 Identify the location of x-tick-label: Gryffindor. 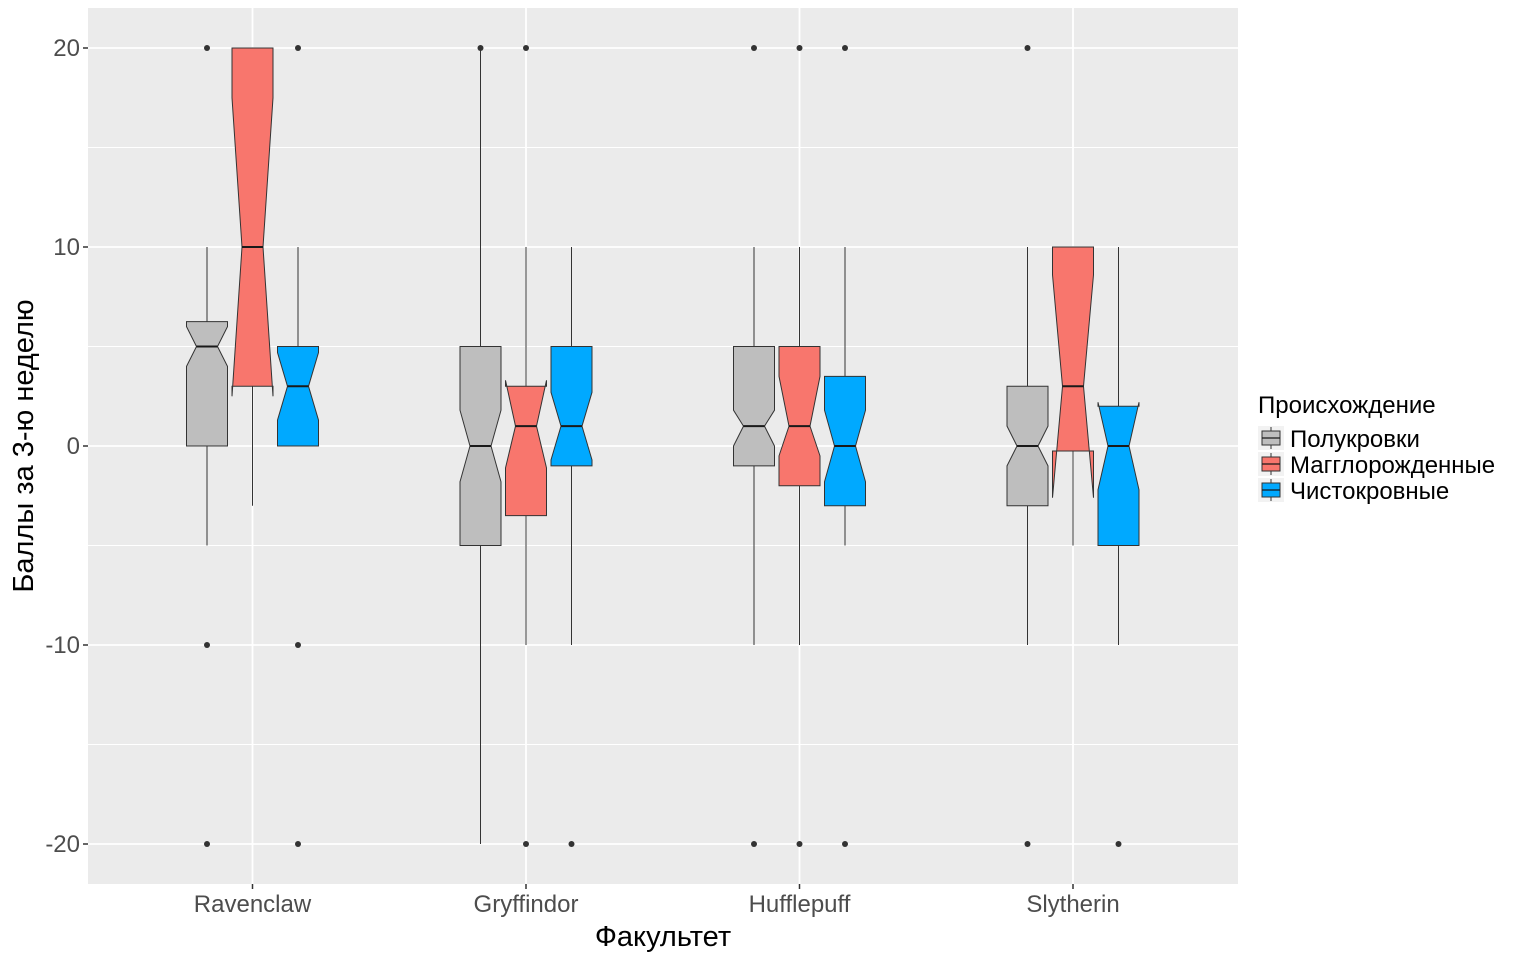
(526, 904).